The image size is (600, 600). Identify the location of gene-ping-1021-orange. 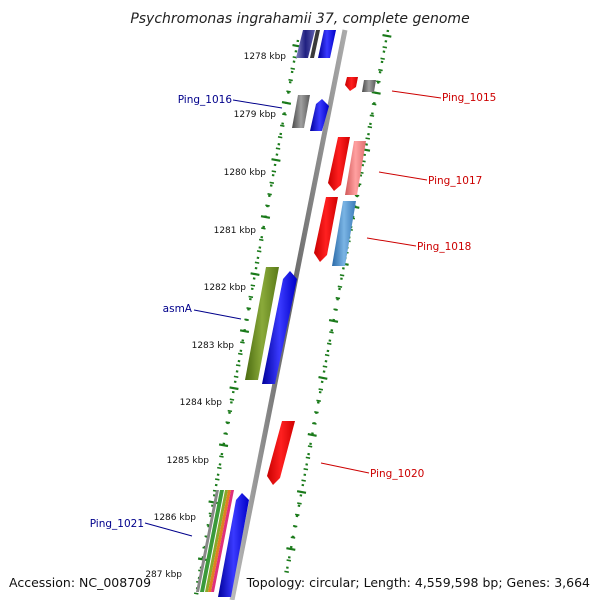
(219, 541).